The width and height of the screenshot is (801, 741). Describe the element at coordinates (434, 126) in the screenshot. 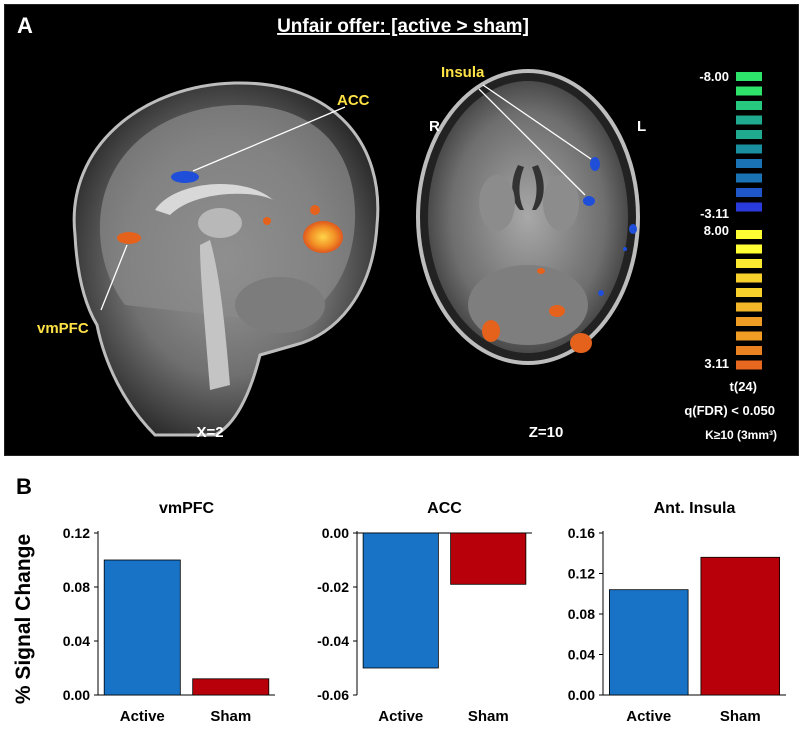

I see `axial-side-right: R` at that location.